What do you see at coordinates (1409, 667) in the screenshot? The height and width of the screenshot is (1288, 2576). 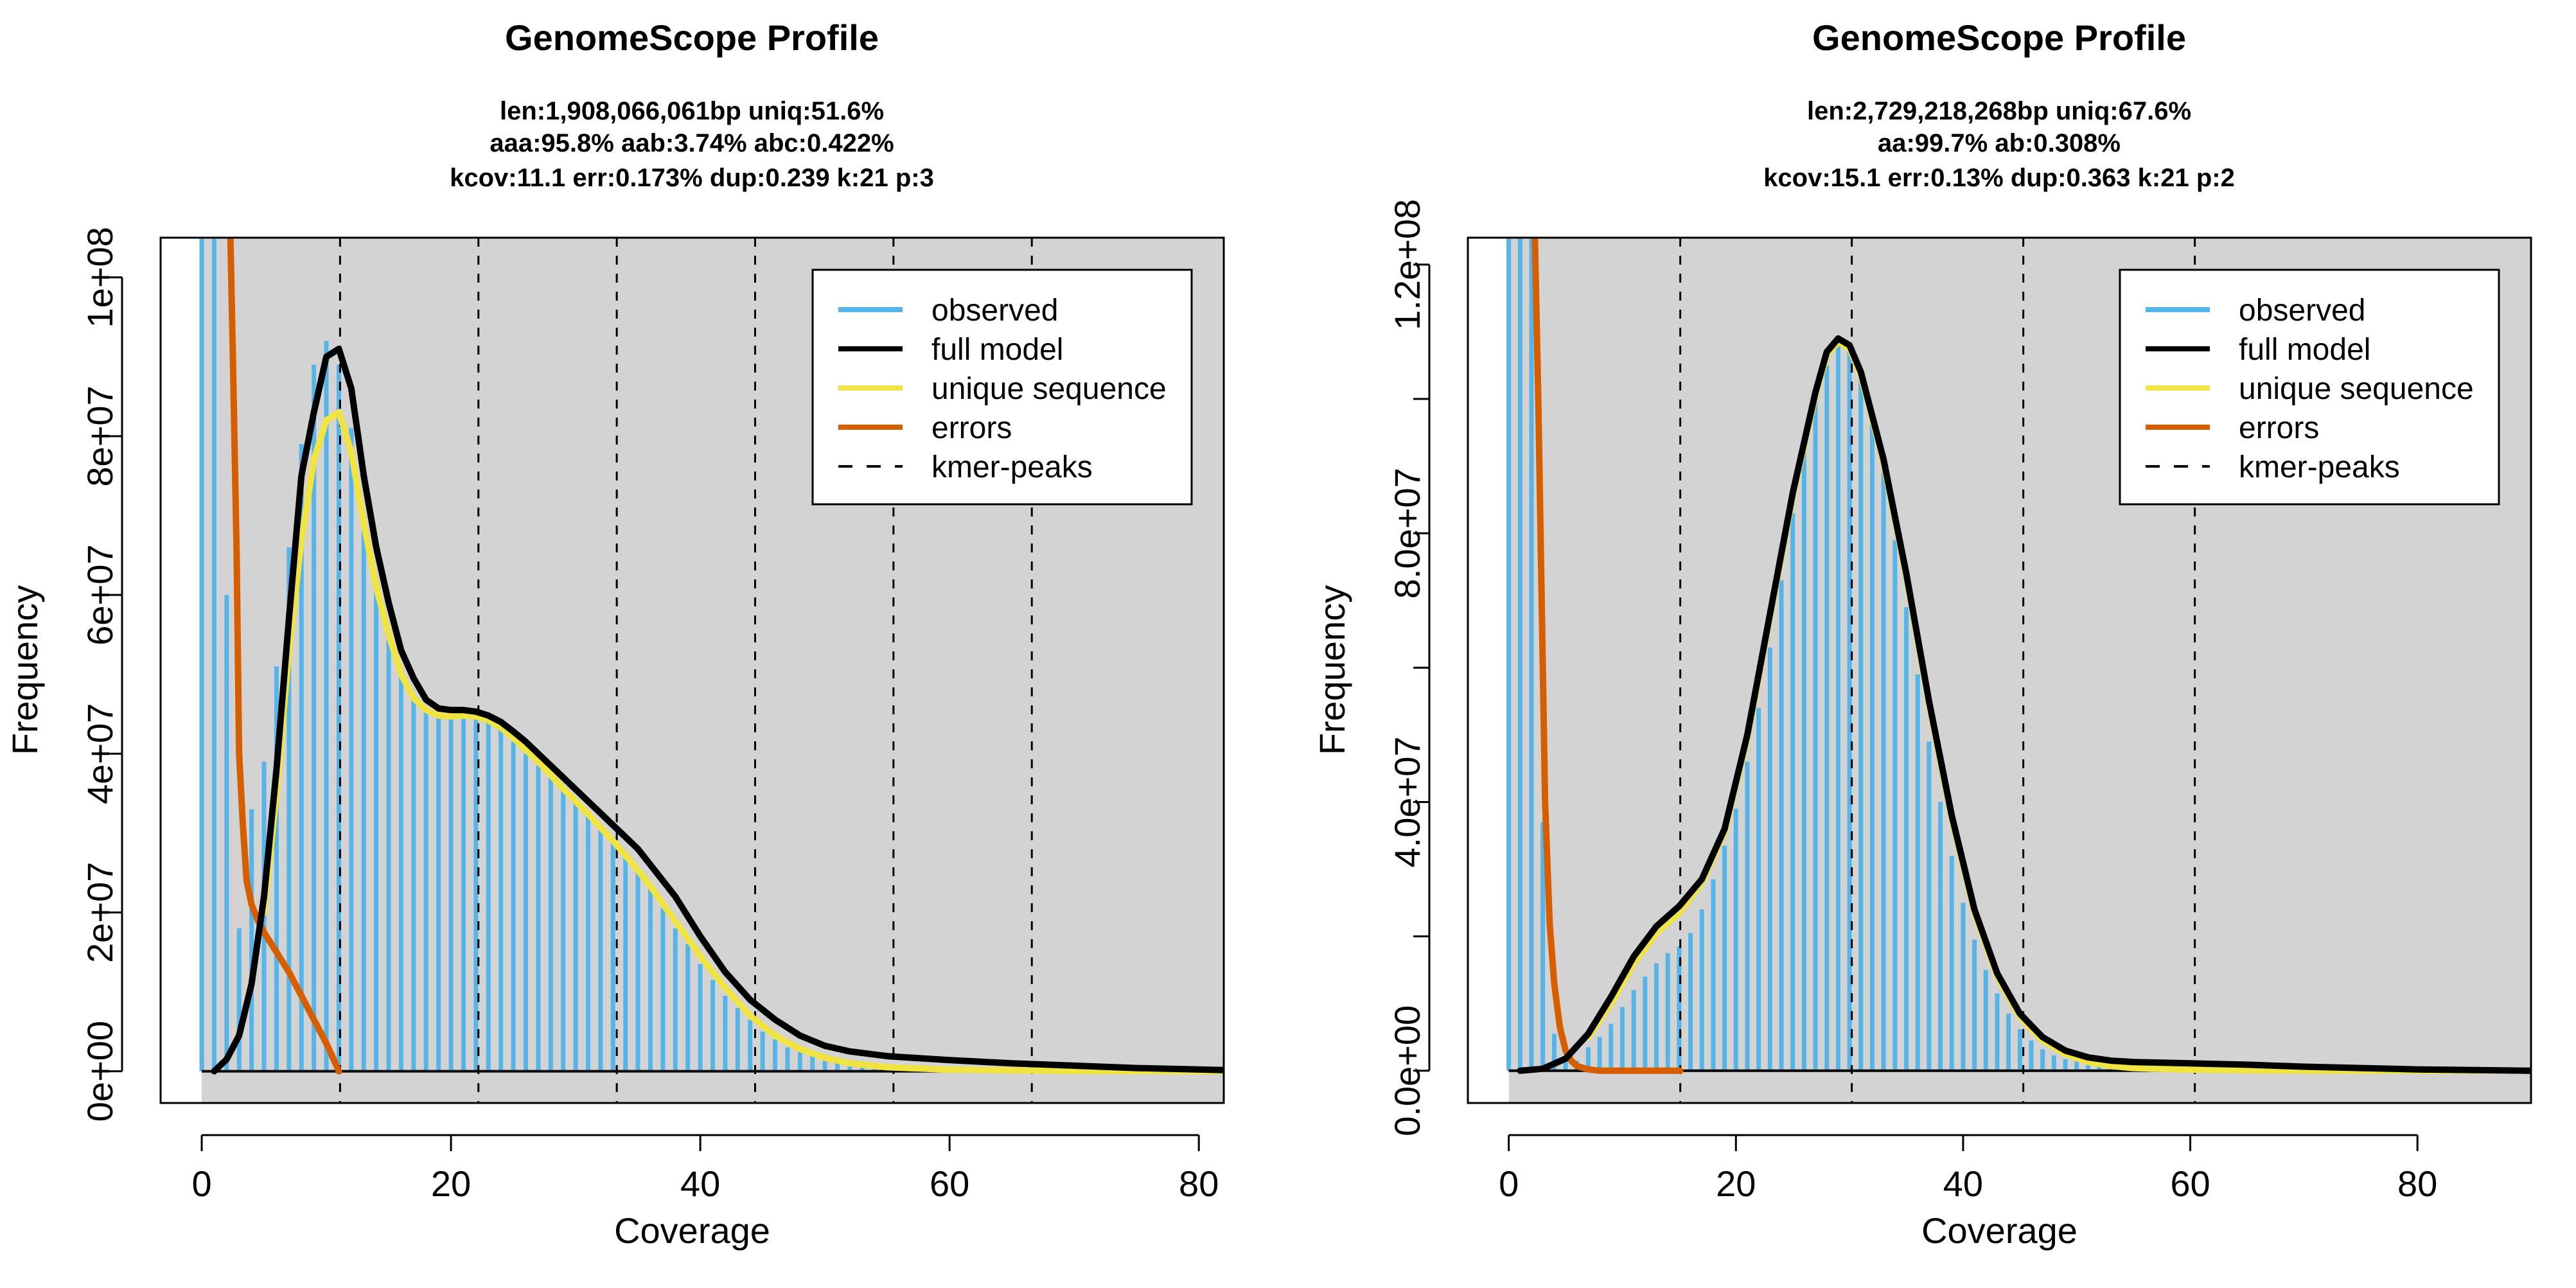 I see `y-axis: 0.0e+00 4.0e+07 8.0e+07 1.2e+08` at bounding box center [1409, 667].